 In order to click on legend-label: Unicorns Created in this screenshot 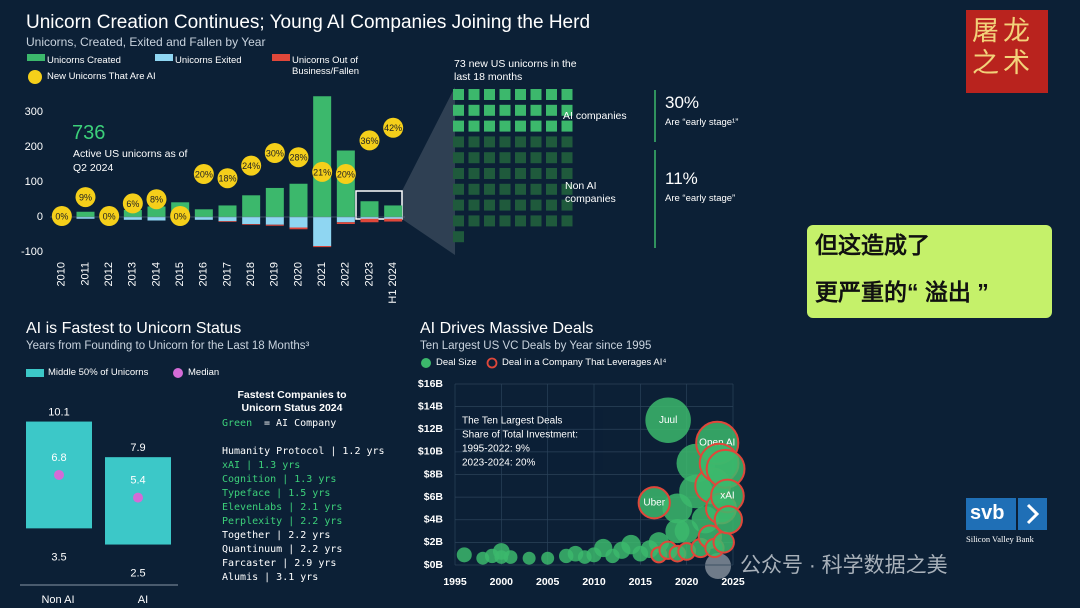, I will do `click(84, 60)`.